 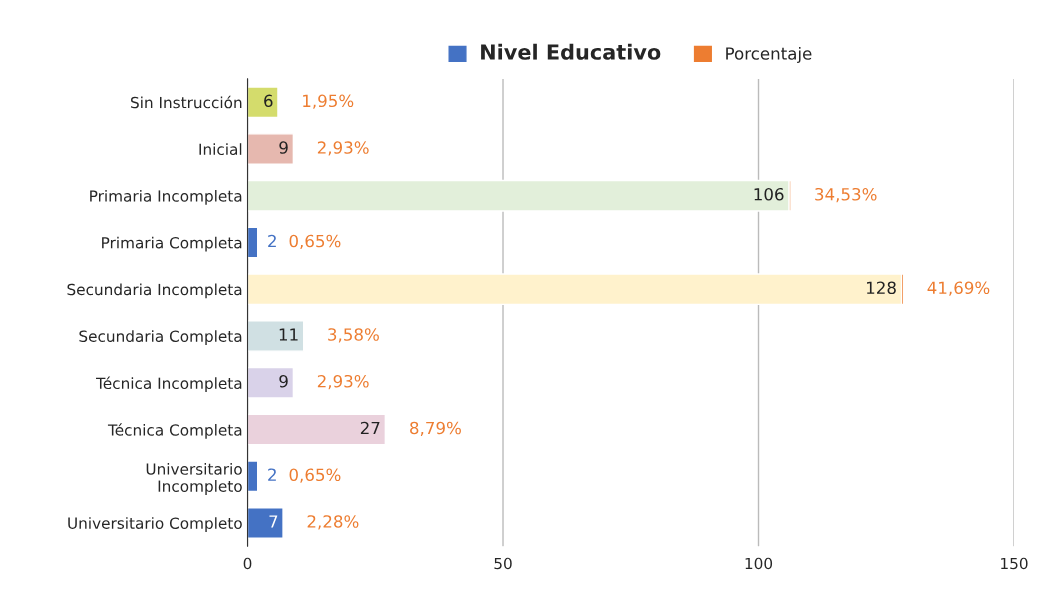 What do you see at coordinates (154, 291) in the screenshot?
I see `y-tick-label: Secundaria Incompleta` at bounding box center [154, 291].